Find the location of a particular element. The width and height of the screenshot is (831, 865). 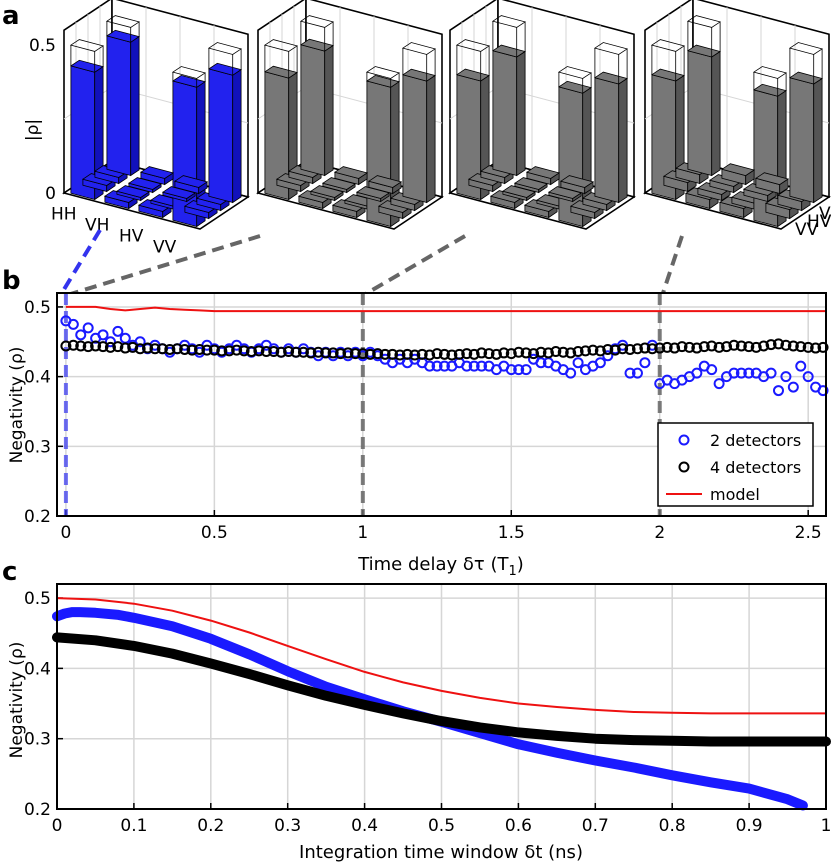

y-tick-label: 0.3 is located at coordinates (37, 740).